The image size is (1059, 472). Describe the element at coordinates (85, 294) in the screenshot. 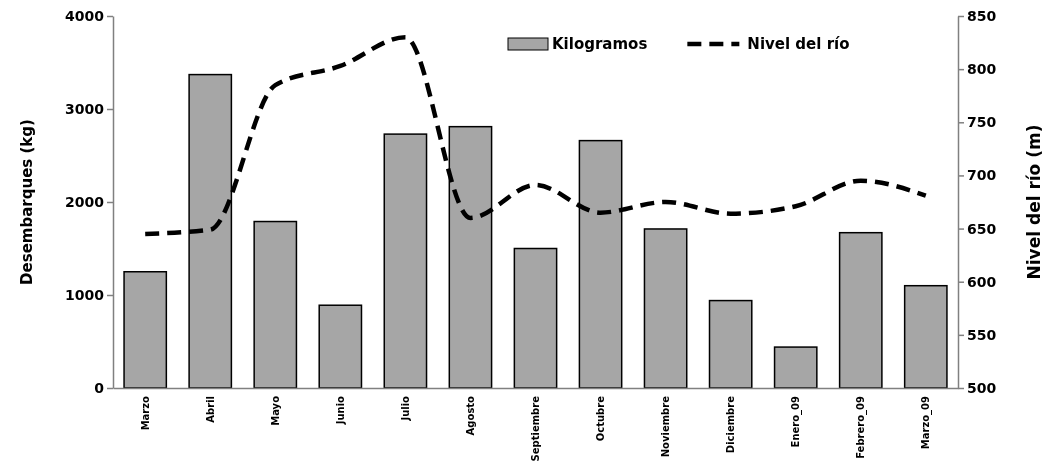

I see `y-tick-label: 1000` at that location.